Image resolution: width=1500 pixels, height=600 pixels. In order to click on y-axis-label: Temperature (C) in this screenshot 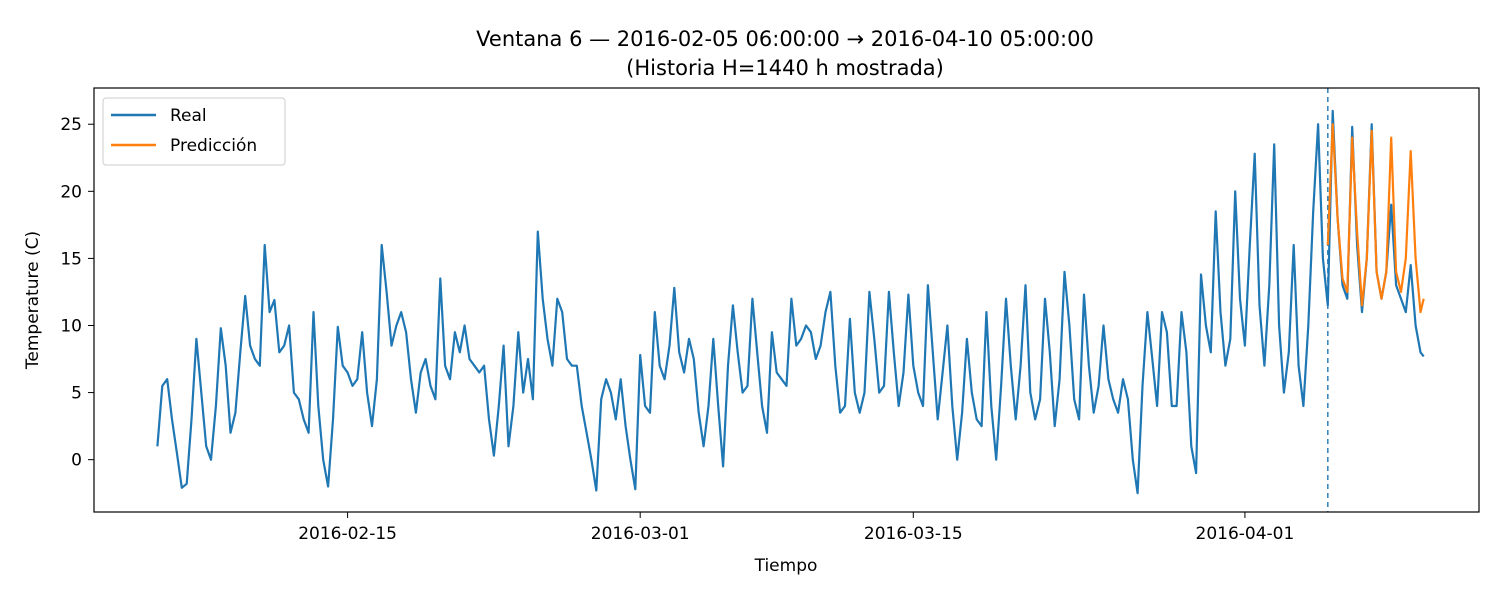, I will do `click(33, 300)`.